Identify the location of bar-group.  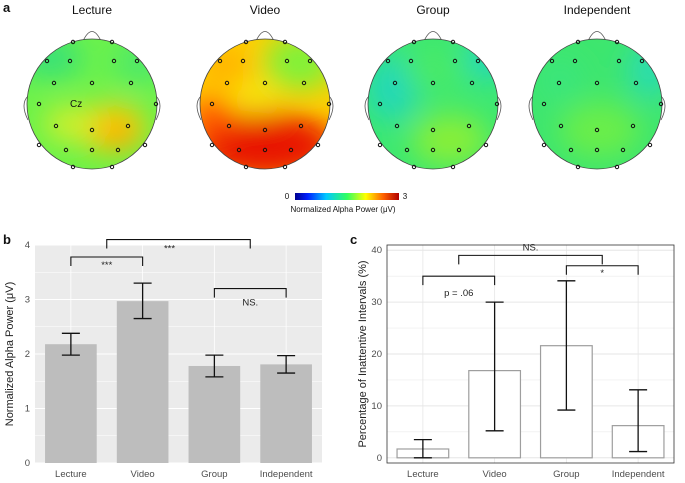
(214, 414).